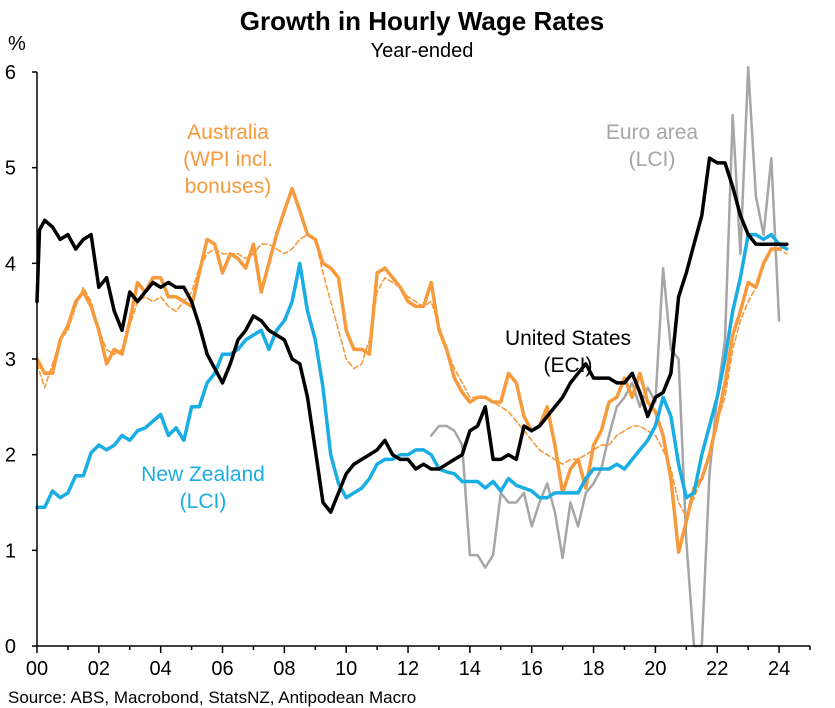  What do you see at coordinates (532, 669) in the screenshot?
I see `x-tick-label: 16` at bounding box center [532, 669].